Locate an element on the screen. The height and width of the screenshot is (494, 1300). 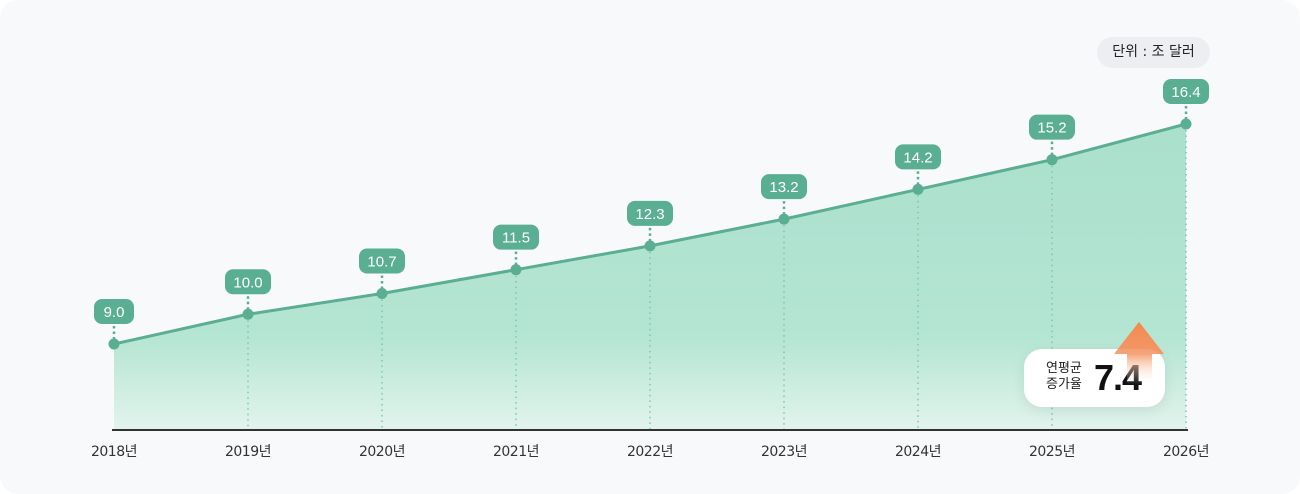
data-label: 11.5 is located at coordinates (516, 238).